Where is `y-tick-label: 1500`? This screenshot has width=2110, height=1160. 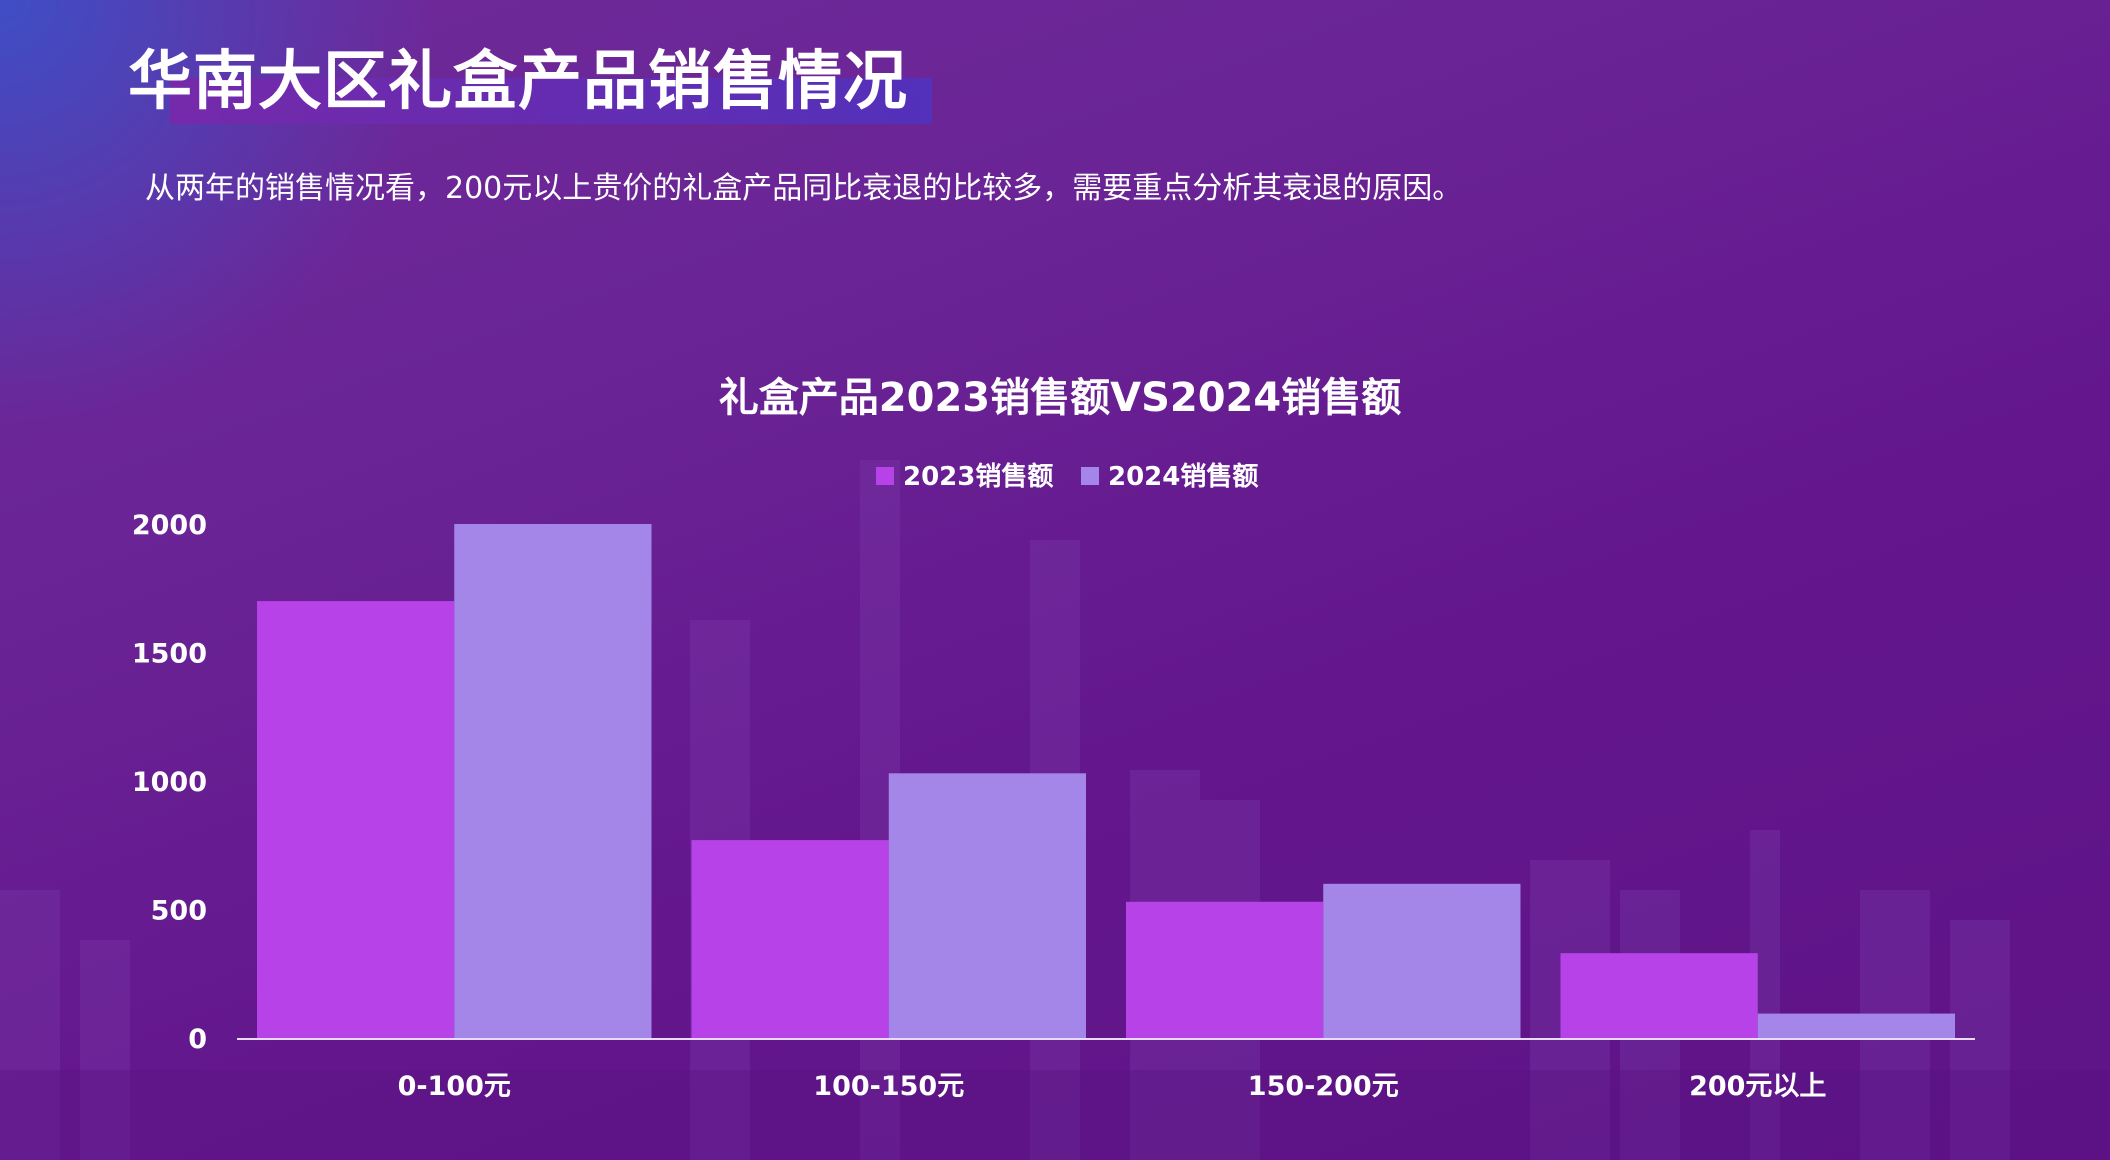
y-tick-label: 1500 is located at coordinates (169, 654).